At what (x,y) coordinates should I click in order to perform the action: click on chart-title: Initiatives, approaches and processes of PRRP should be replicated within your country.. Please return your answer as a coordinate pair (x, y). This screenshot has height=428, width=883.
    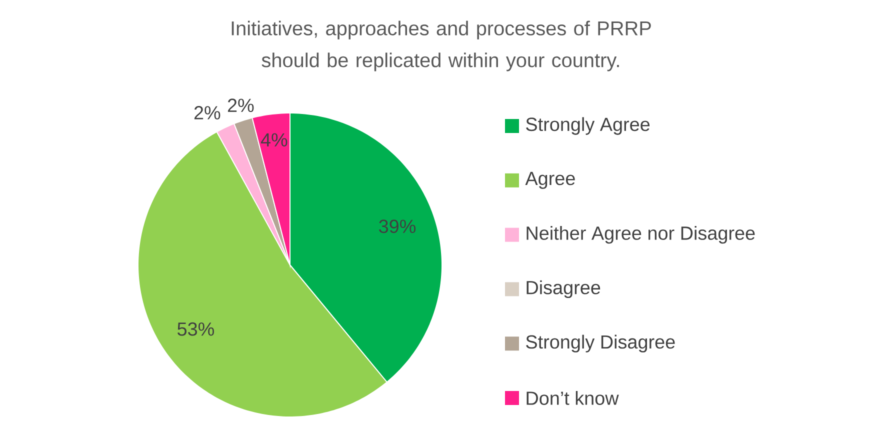
    Looking at the image, I should click on (441, 46).